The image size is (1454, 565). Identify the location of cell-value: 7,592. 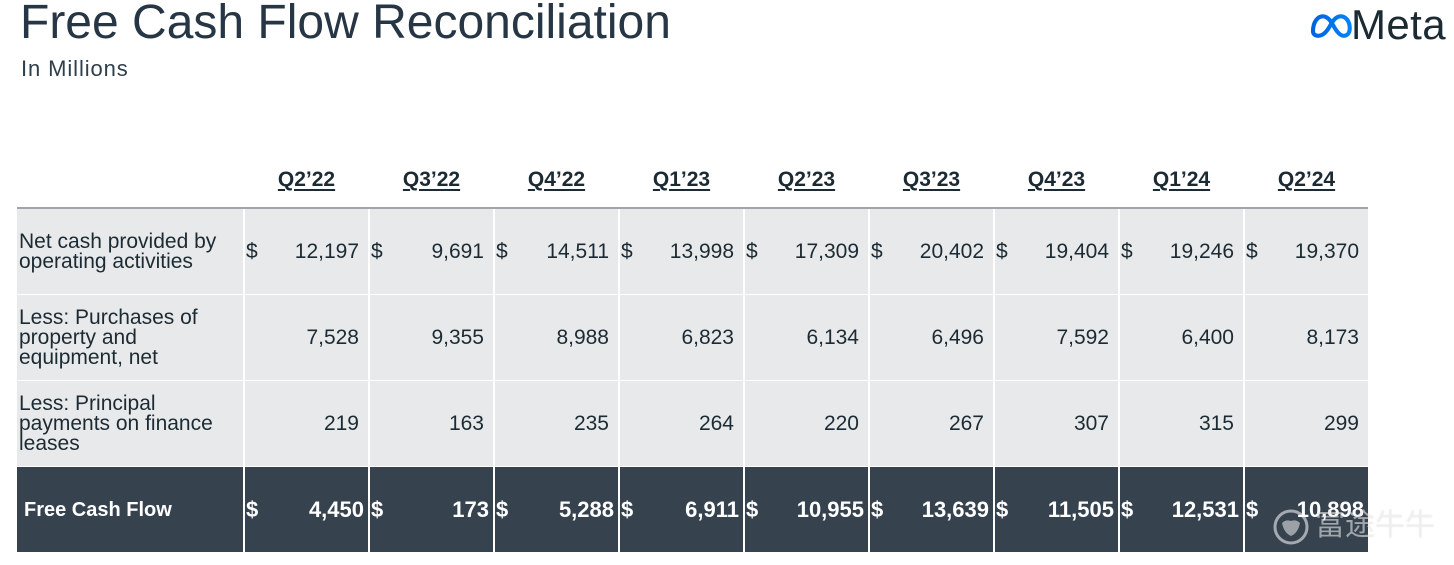
(1082, 337).